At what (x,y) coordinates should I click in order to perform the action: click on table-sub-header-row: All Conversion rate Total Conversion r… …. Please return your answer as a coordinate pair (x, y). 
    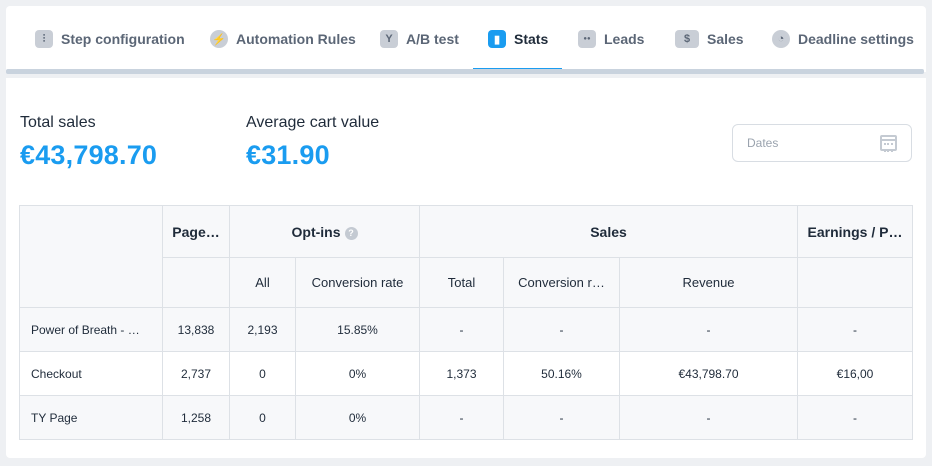
    Looking at the image, I should click on (467, 282).